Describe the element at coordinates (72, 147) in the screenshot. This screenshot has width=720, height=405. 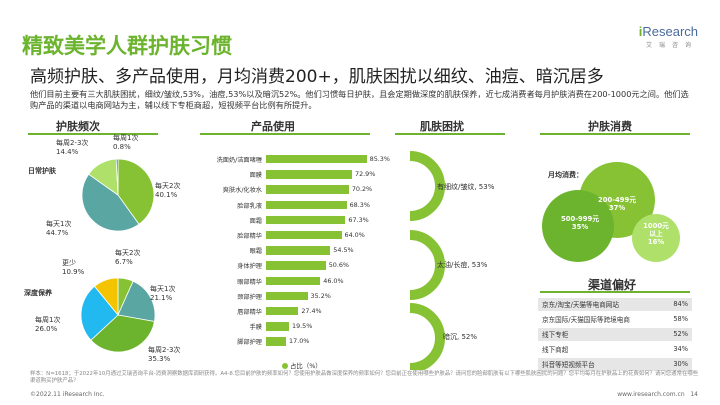
I see `daily-label-weekly23: 每周2-3次 14.4%` at that location.